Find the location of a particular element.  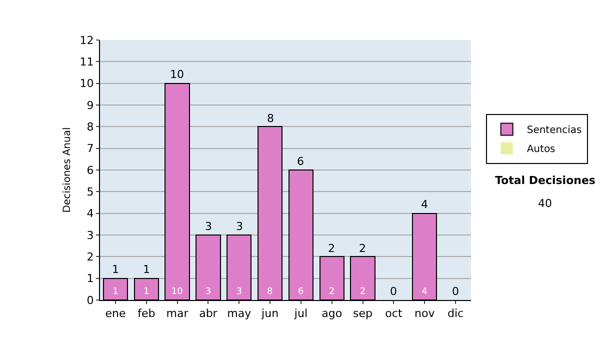

data-label: 4 is located at coordinates (425, 292).